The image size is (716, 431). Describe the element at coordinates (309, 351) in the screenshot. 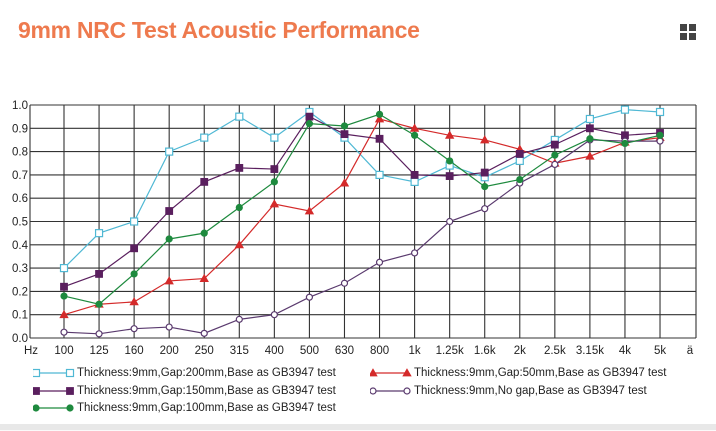

I see `x-tick-label: 500` at that location.